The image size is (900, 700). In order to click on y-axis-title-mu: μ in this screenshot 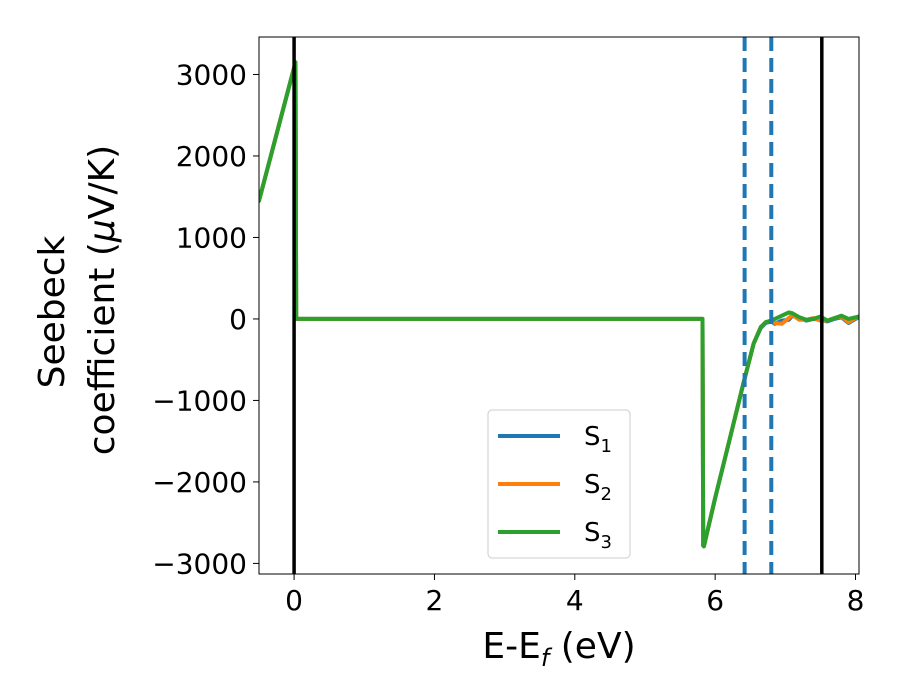, I will do `click(102, 231)`.